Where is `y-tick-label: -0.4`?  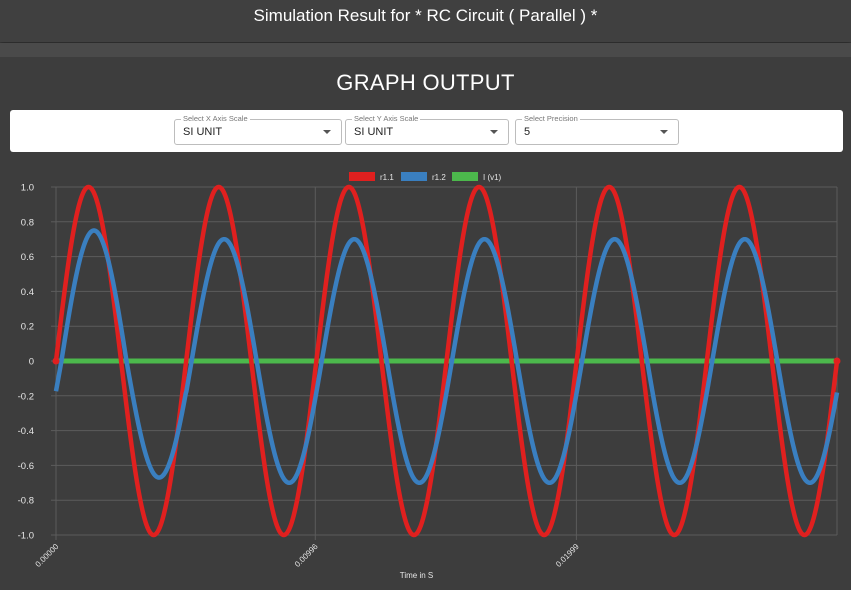 y-tick-label: -0.4 is located at coordinates (26, 431).